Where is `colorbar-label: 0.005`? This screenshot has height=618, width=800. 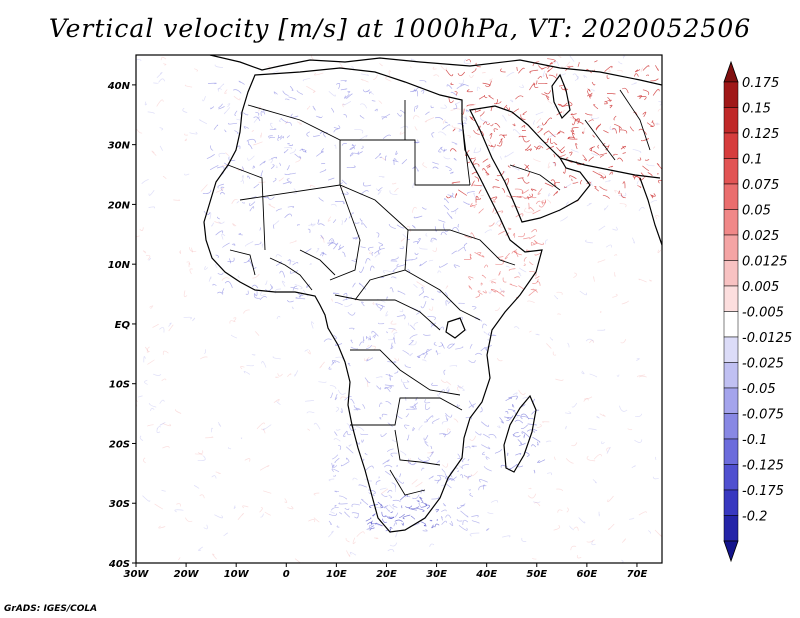 colorbar-label: 0.005 is located at coordinates (760, 287).